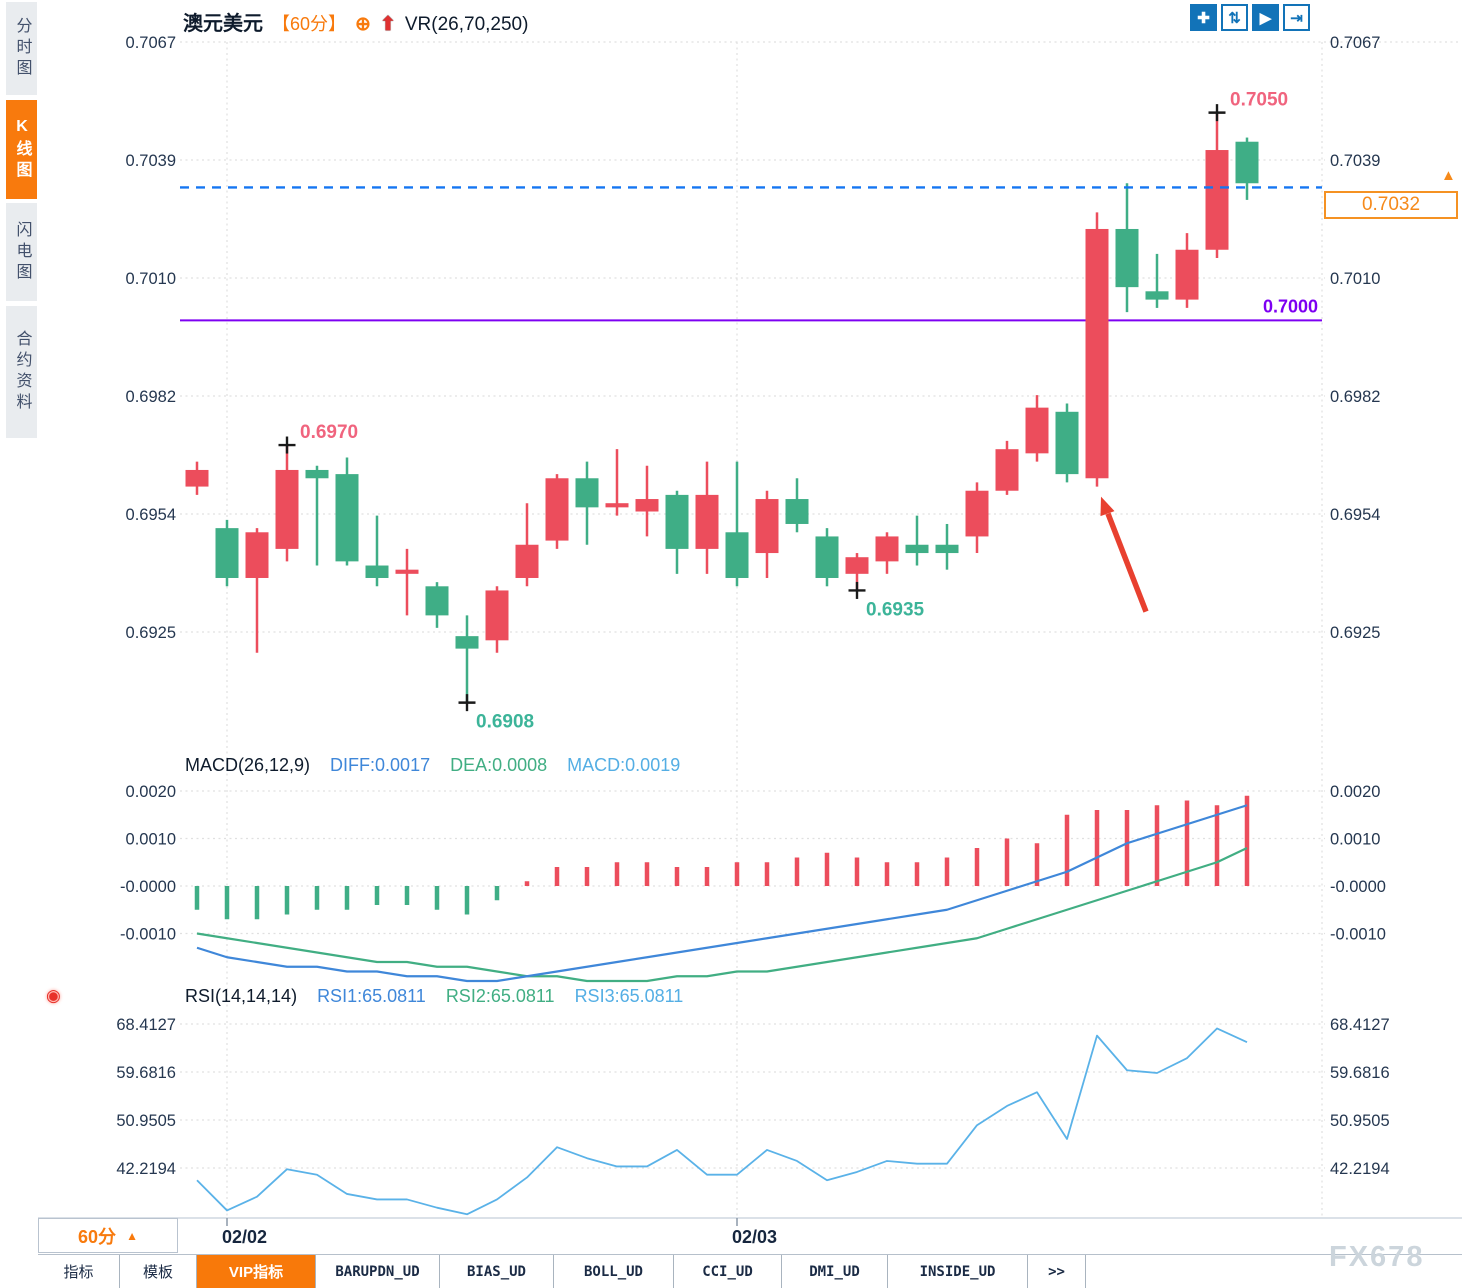  Describe the element at coordinates (1265, 17) in the screenshot. I see `auto-scale-icon: ▶` at that location.